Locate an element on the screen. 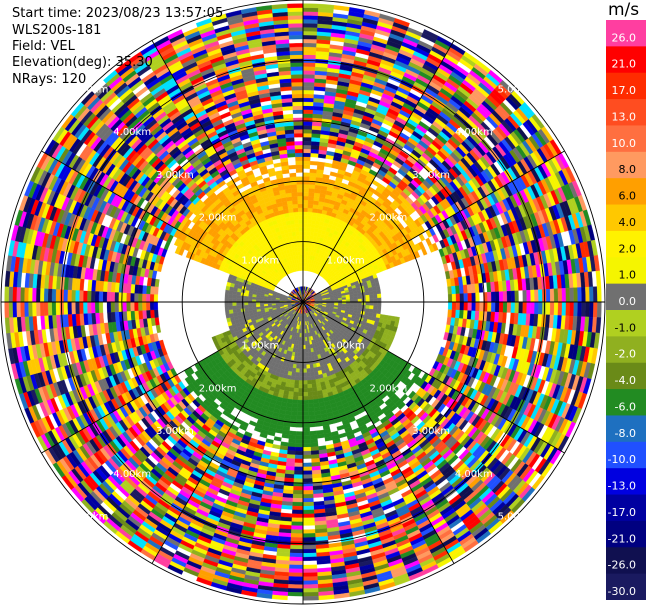 This screenshot has height=607, width=647. colorbar-tick-label: 8.0 is located at coordinates (628, 169).